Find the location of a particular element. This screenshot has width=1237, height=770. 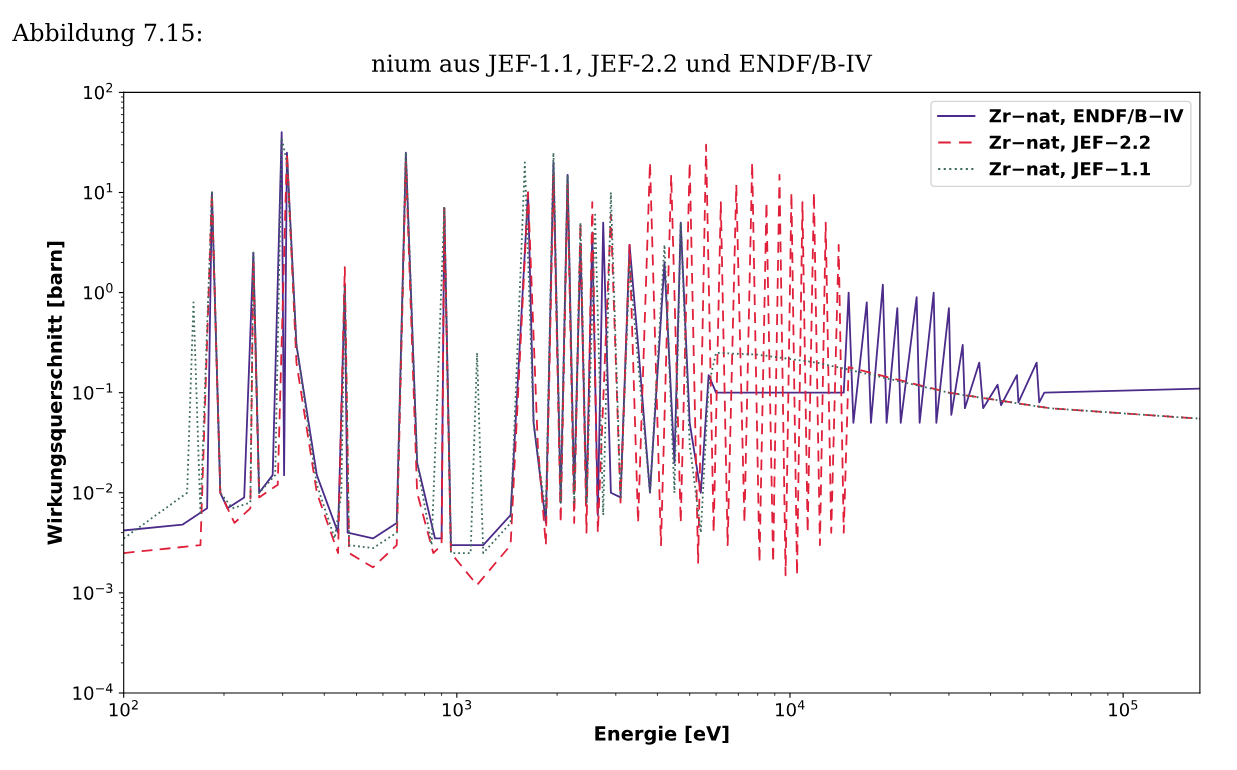

x-tick-label: 10$^{2}$ is located at coordinates (123, 708).